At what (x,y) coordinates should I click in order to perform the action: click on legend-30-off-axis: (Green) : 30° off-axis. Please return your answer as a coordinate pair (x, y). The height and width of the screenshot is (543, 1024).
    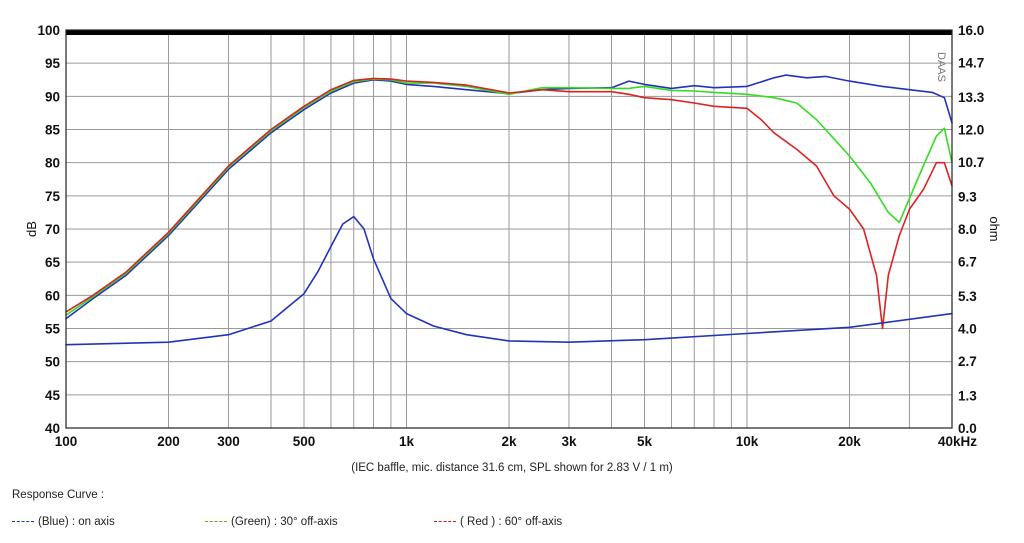
    Looking at the image, I should click on (271, 522).